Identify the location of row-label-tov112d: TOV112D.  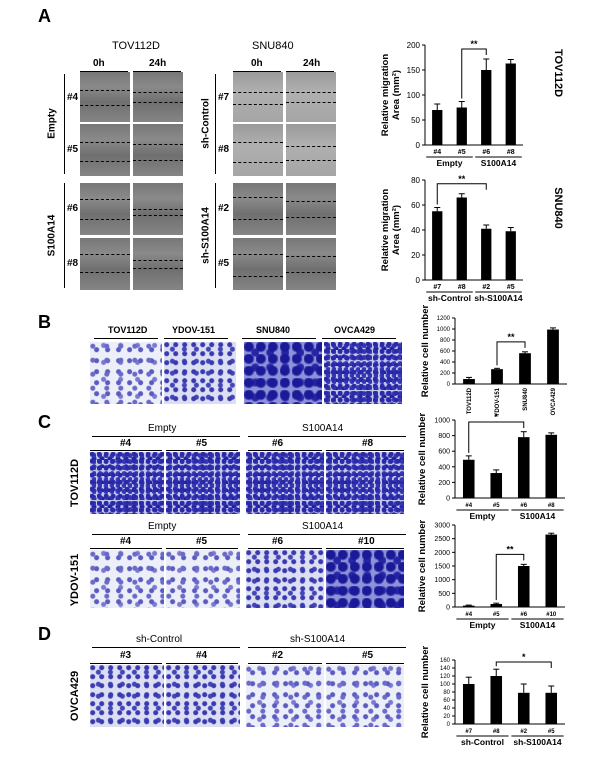
(75, 483).